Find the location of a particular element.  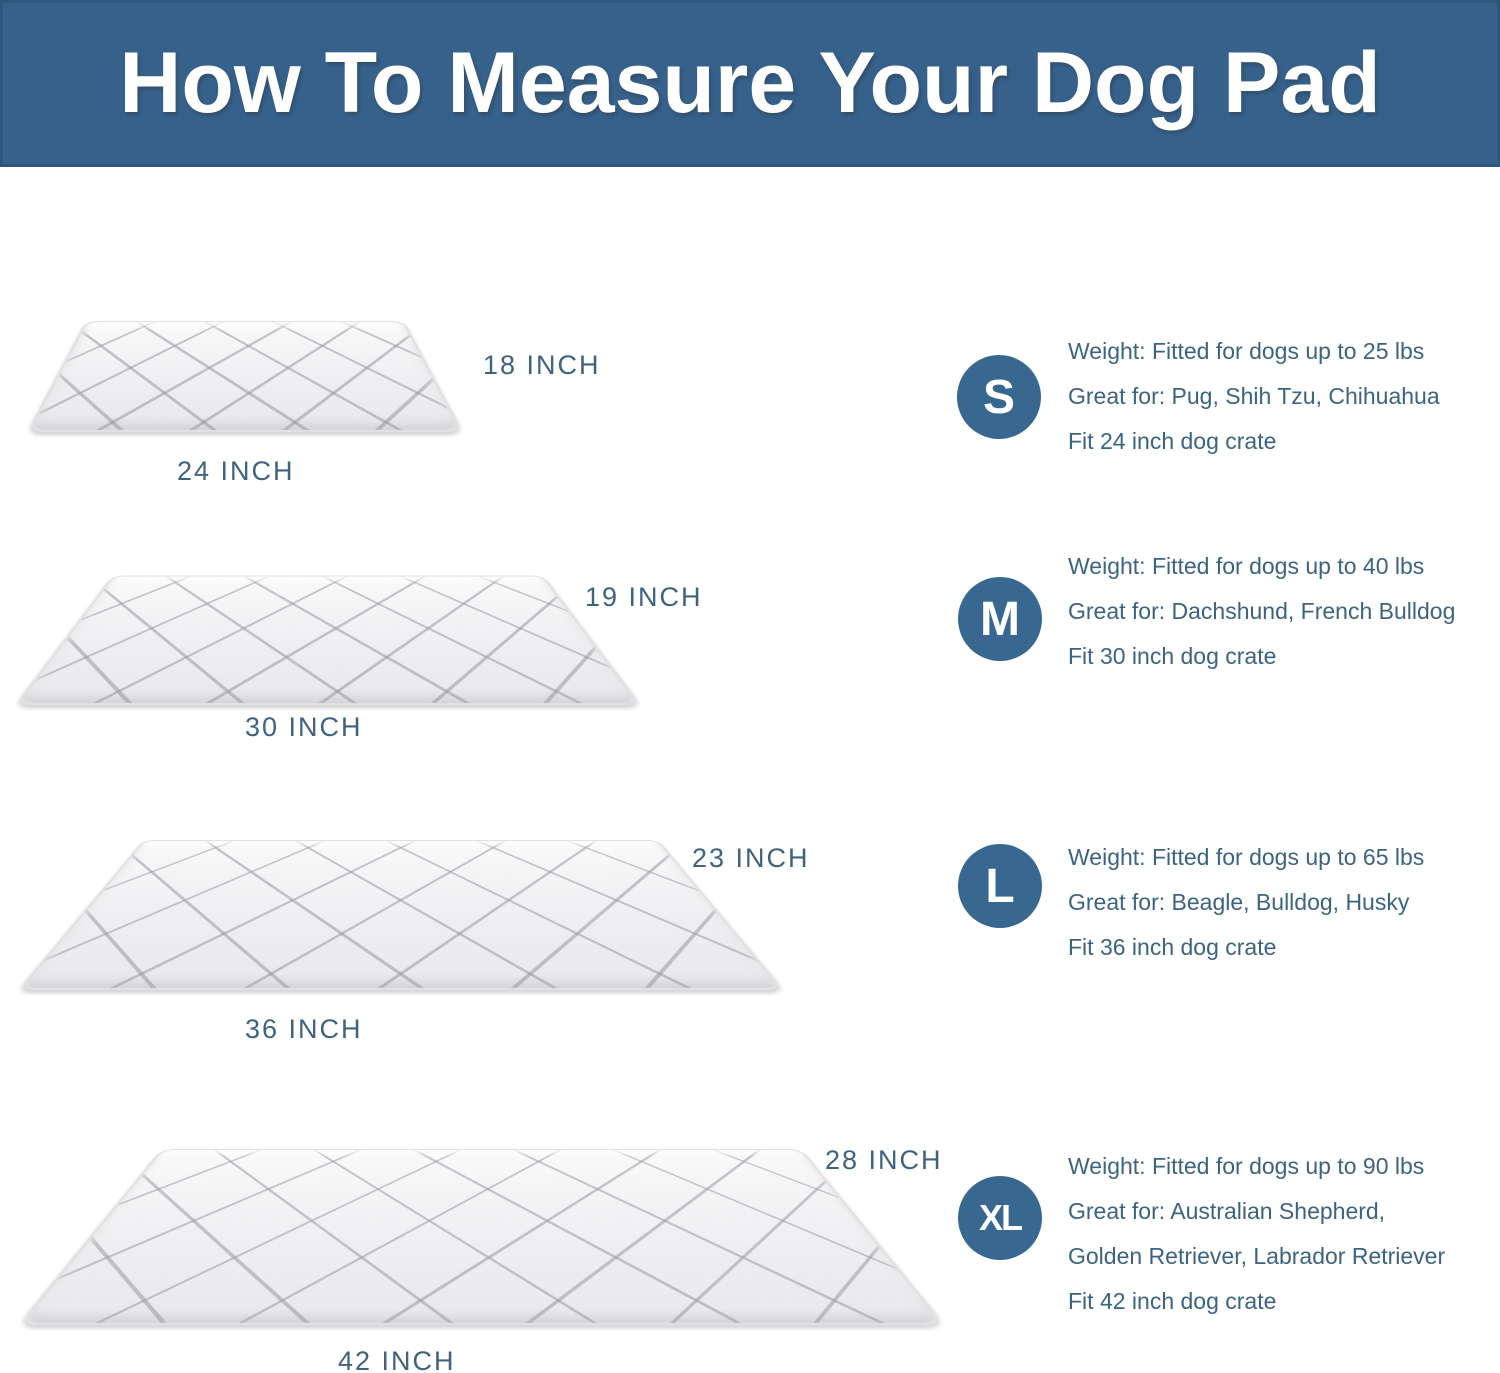

size-s-weight: Weight: Fitted for dogs up to 25 lbs is located at coordinates (1246, 351).